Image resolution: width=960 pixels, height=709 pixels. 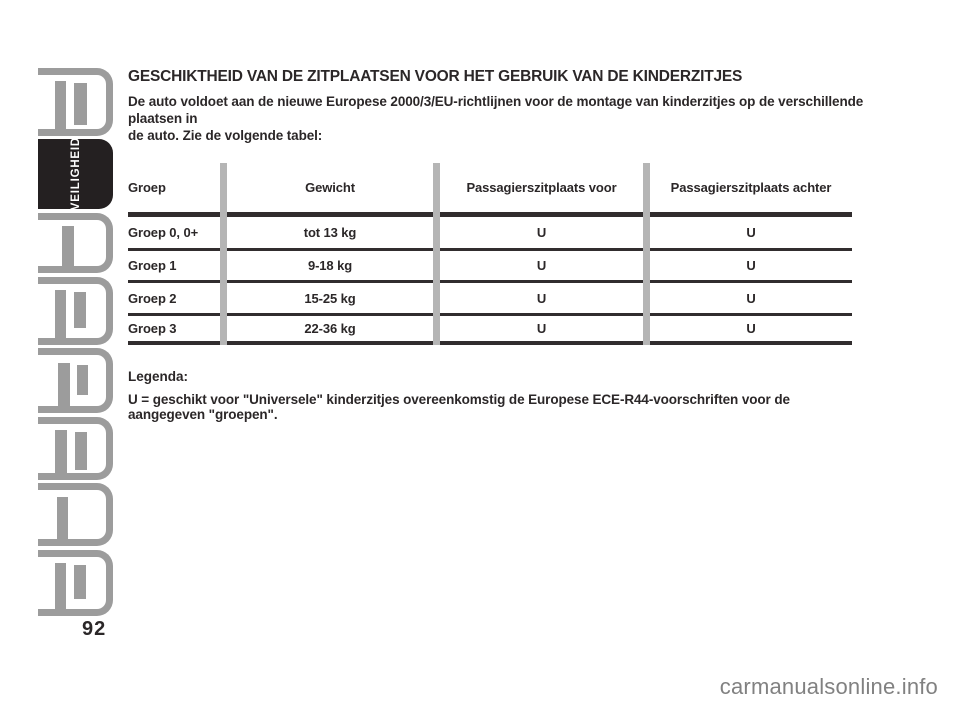 I want to click on cell-gewicht: 22-36 kg, so click(x=330, y=328).